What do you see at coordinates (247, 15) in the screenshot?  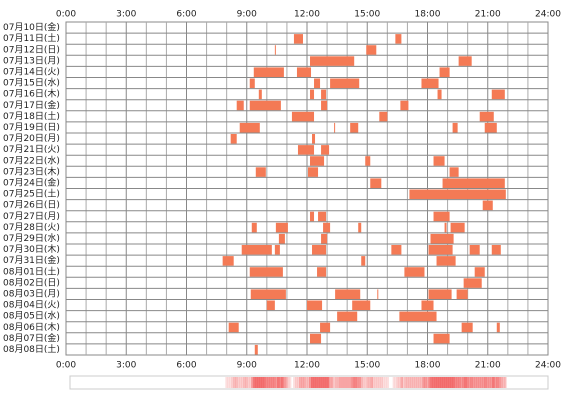 I see `x-tick-label: 9:00` at bounding box center [247, 15].